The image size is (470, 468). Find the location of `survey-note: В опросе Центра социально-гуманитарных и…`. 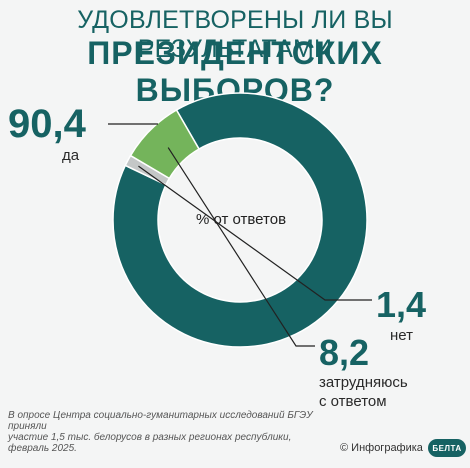

survey-note: В опросе Центра социально-гуманитарных и… is located at coordinates (160, 432).